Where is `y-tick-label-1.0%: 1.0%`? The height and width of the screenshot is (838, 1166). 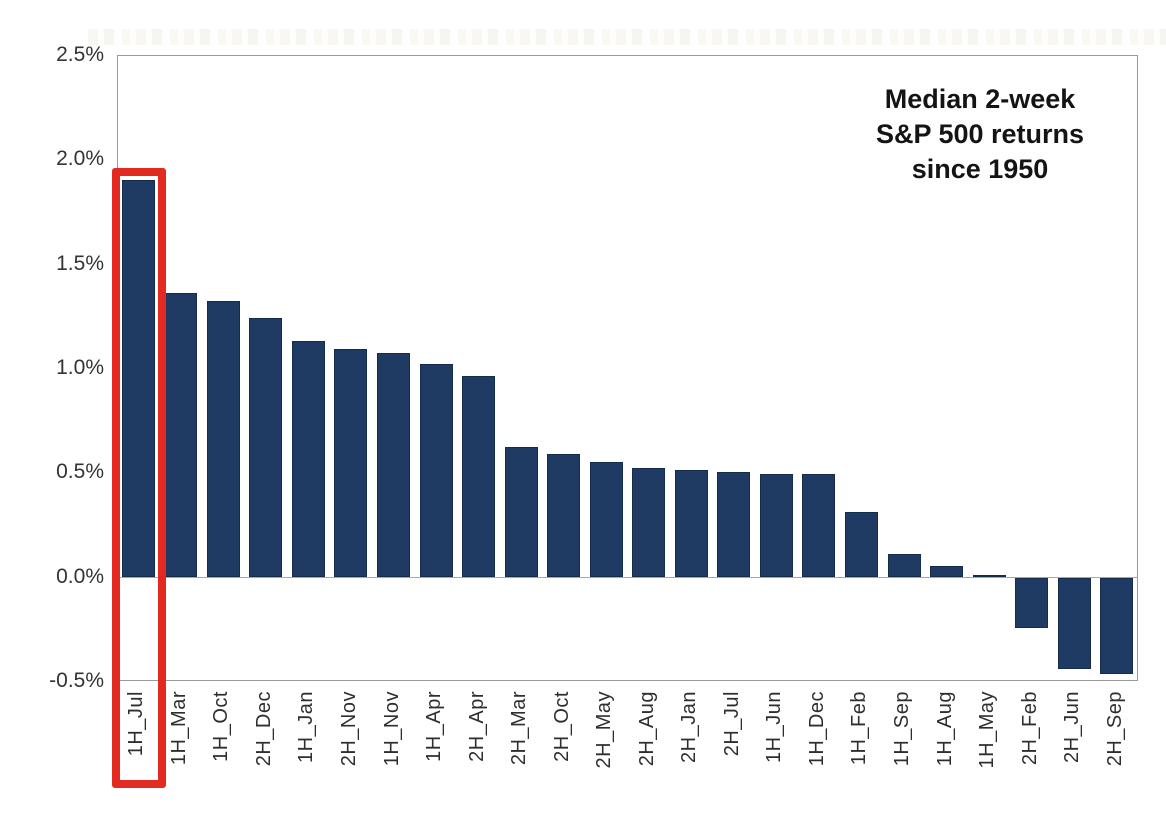
y-tick-label-1.0%: 1.0% is located at coordinates (80, 367).